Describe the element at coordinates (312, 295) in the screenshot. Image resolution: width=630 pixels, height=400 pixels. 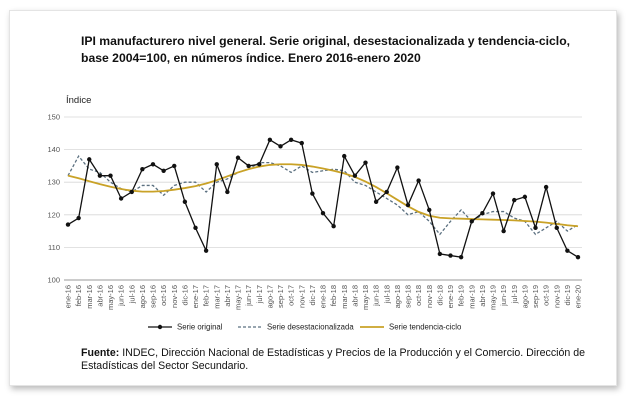
I see `x-tick-label: dic-17` at that location.